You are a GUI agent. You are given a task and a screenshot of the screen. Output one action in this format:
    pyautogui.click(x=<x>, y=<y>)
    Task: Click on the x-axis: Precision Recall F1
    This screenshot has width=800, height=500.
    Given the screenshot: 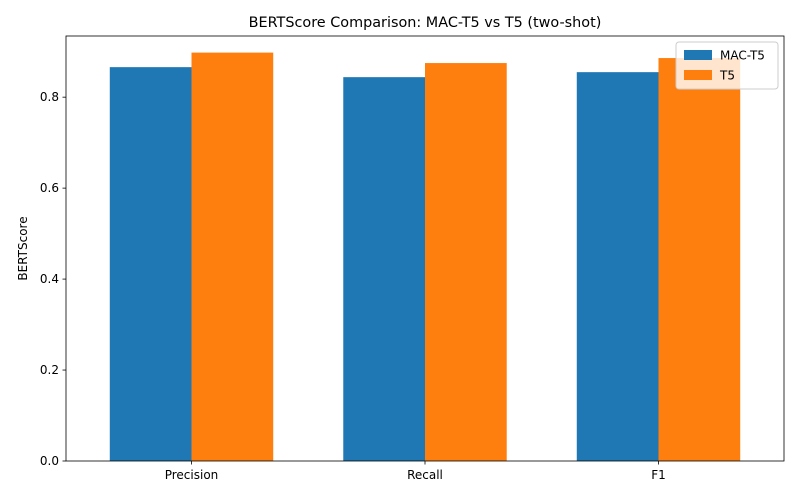 What is the action you would take?
    pyautogui.click(x=415, y=471)
    